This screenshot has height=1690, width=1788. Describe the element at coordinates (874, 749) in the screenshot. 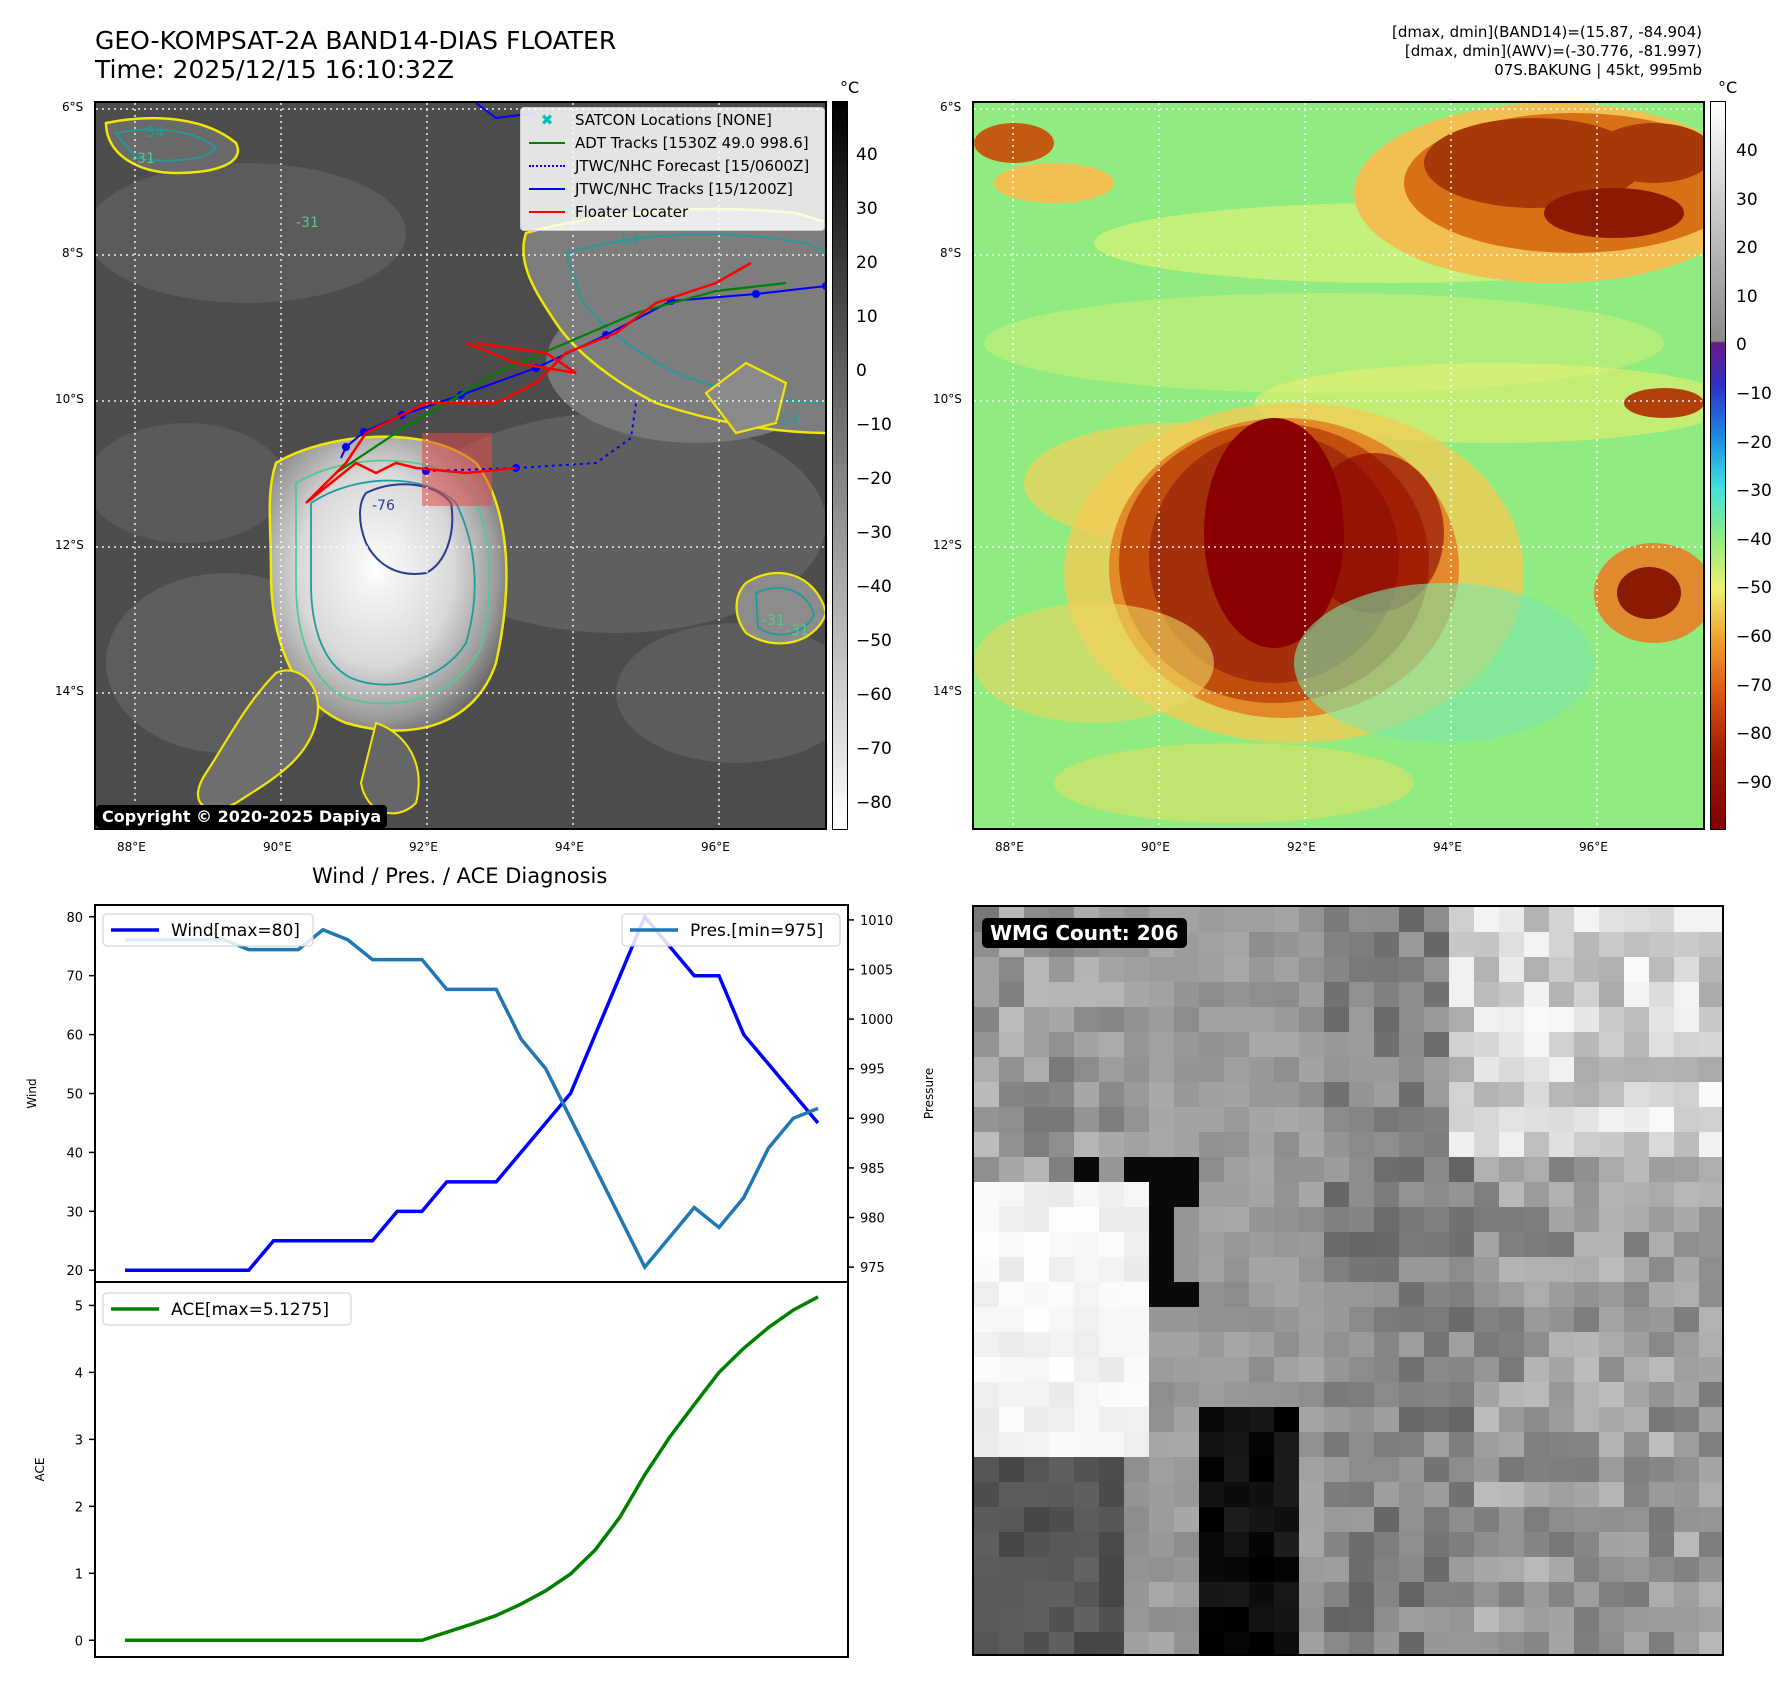

I see `colorbar-tick-label: −70` at that location.